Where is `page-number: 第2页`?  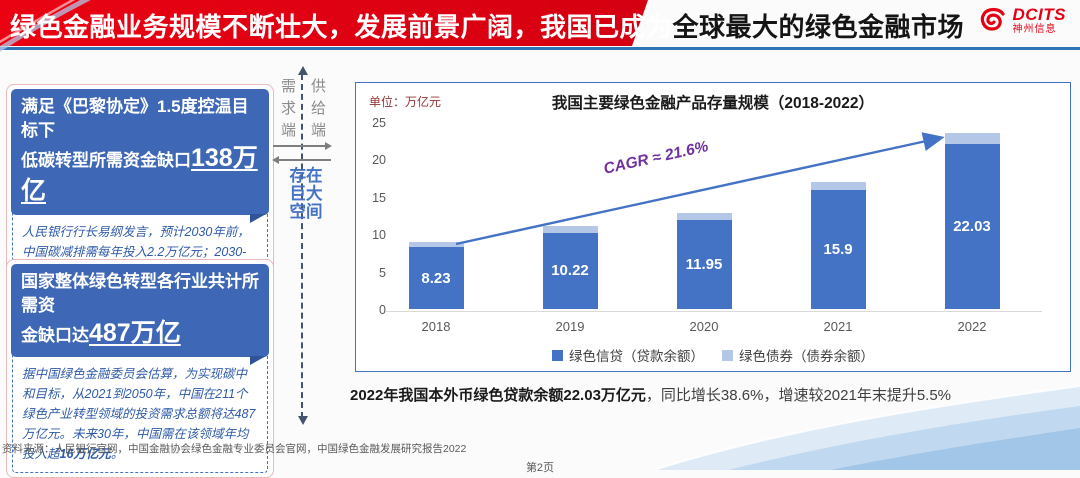
page-number: 第2页 is located at coordinates (540, 468).